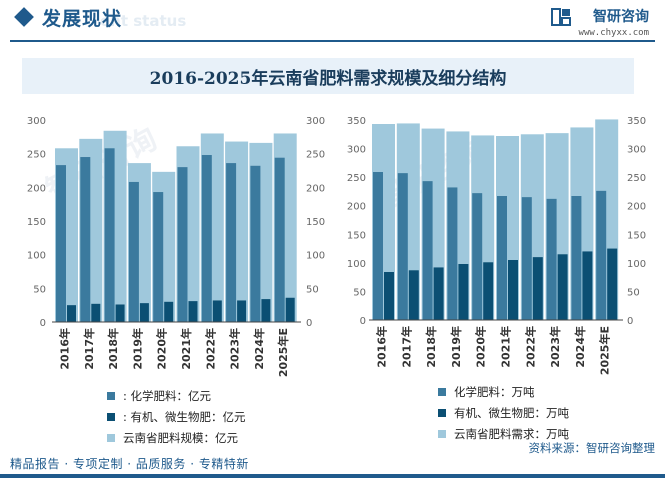 The image size is (665, 478). I want to click on y-tick-label: 50, so click(39, 289).